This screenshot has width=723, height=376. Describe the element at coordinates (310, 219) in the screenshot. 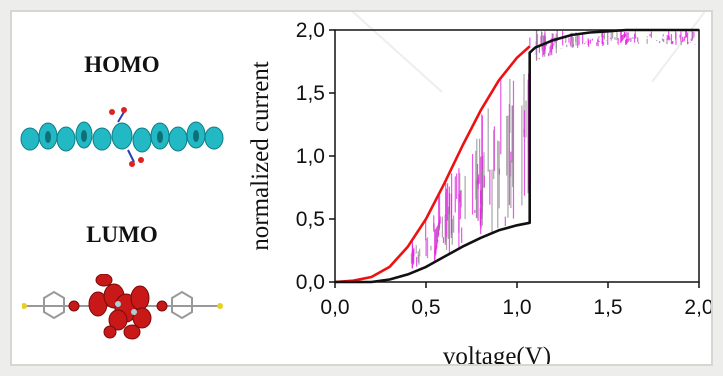

I see `y-tick-label: 0,5` at that location.